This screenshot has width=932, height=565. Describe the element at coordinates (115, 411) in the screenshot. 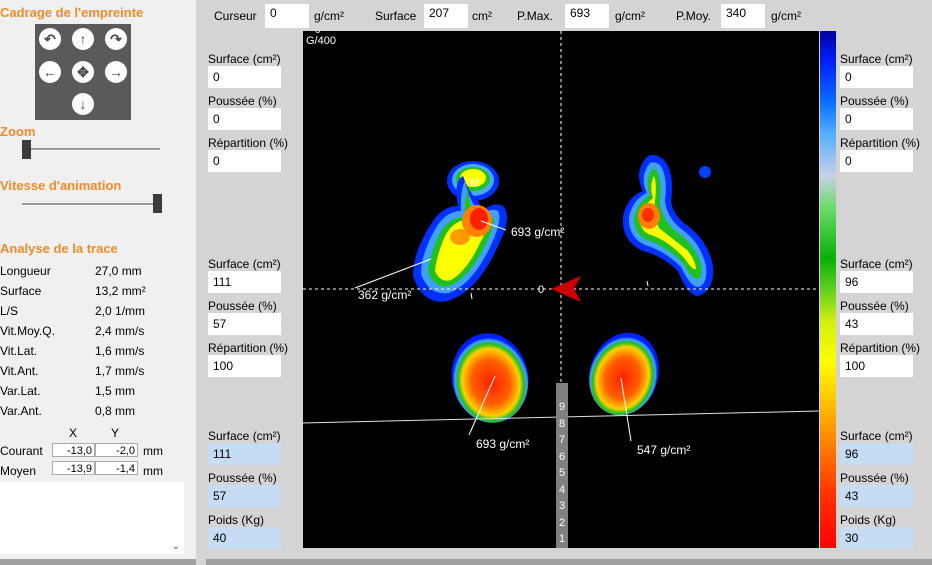

I see `stat-value: 0,8 mm` at that location.